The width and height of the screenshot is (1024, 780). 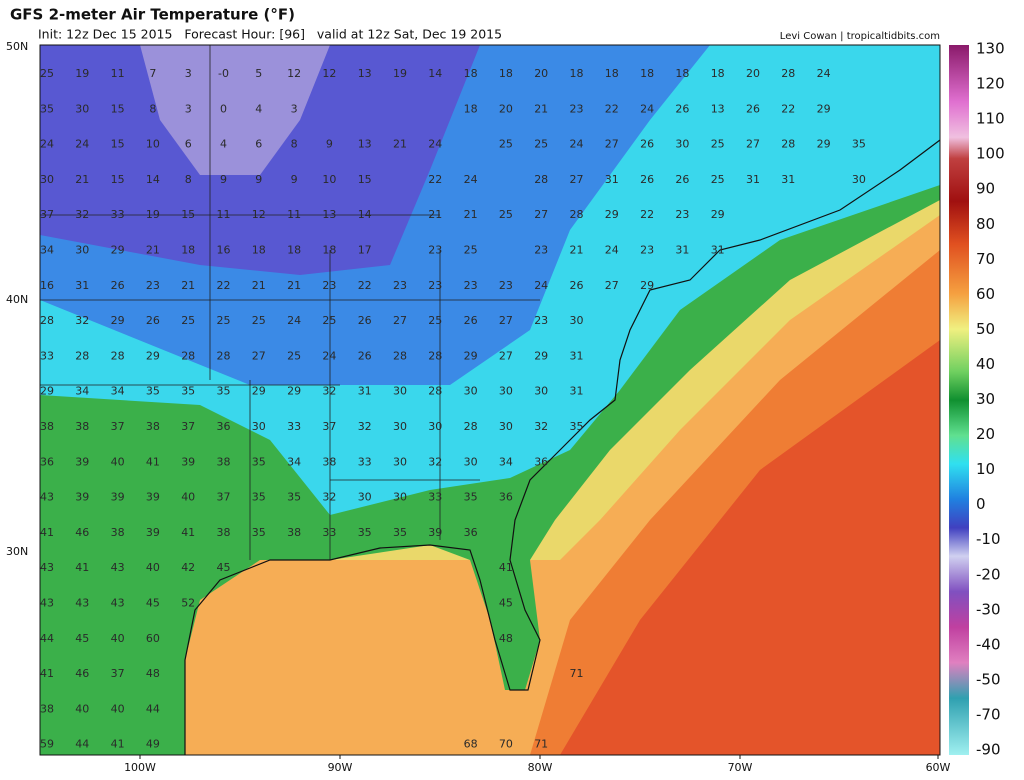 I want to click on temperature-label: 4, so click(x=223, y=144).